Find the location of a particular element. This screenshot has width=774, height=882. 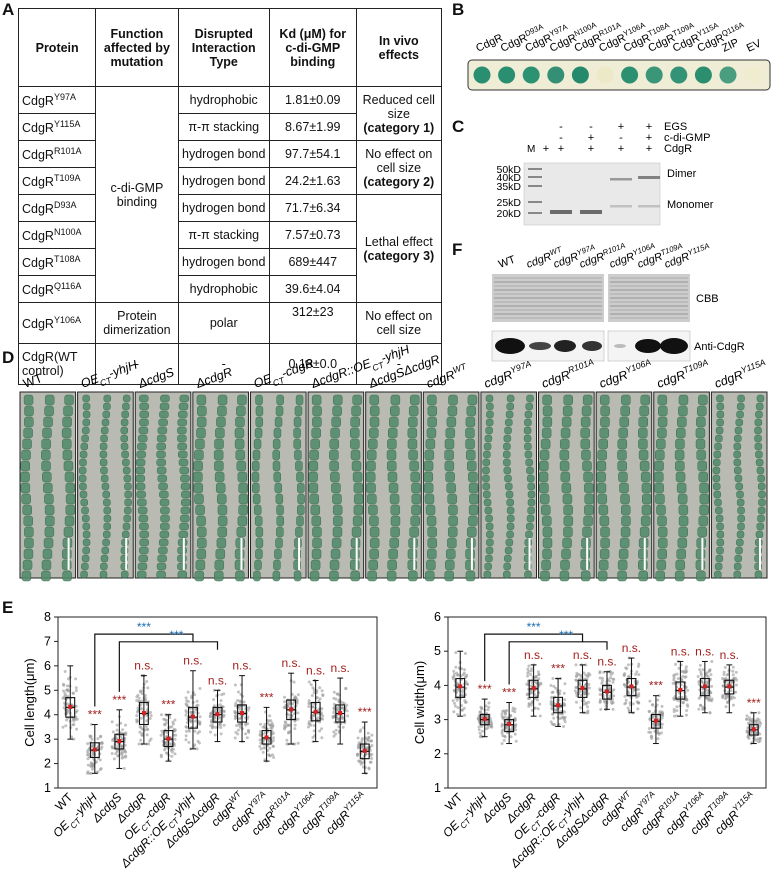

effect-cell: Reduced cell size (category 1) is located at coordinates (399, 113).